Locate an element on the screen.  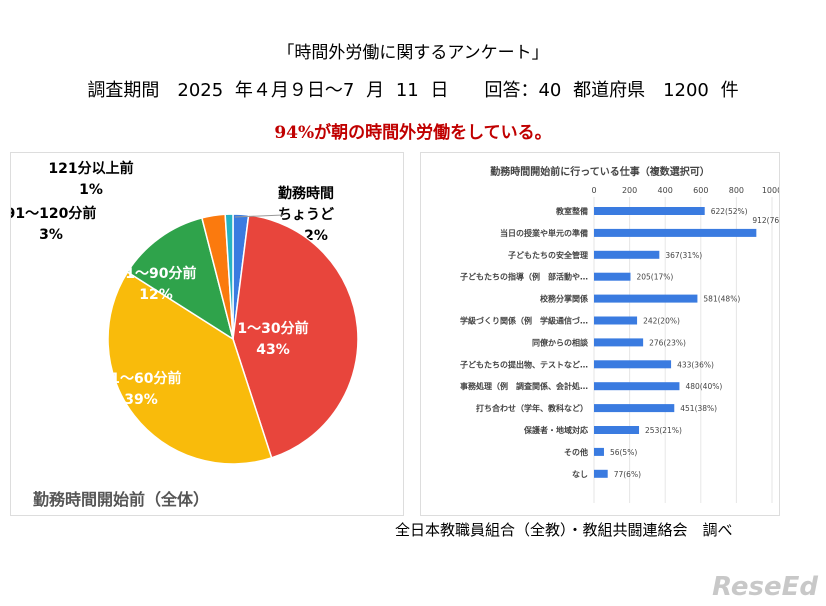
slice-label: ちょうど is located at coordinates (306, 215).